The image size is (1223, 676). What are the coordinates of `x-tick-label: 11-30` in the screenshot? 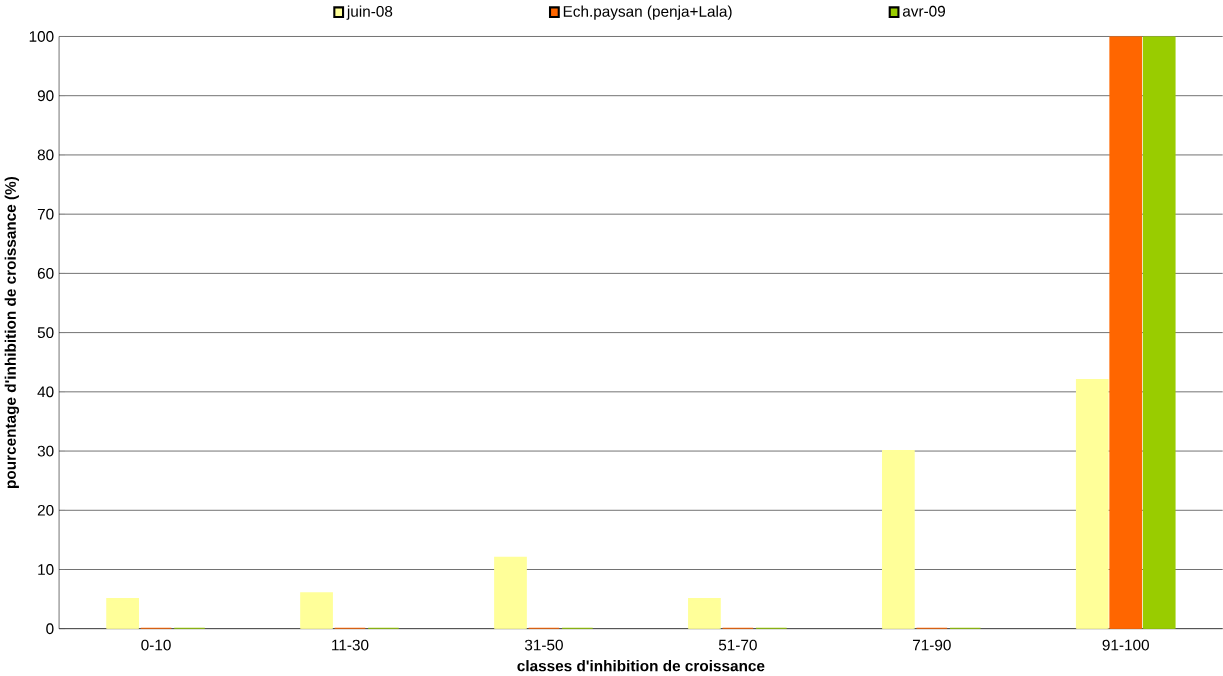 It's located at (350, 645).